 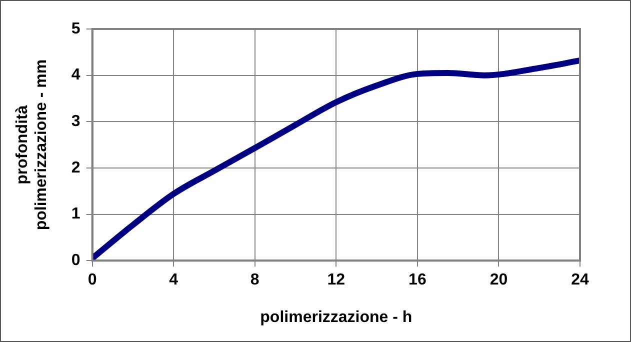 I want to click on y-tick-label: 5, so click(x=75, y=29).